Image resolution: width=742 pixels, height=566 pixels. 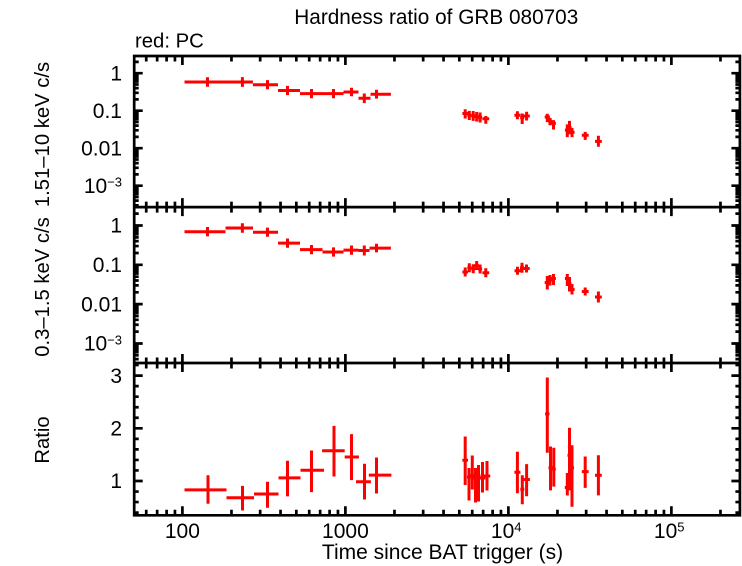 What do you see at coordinates (43, 287) in the screenshot?
I see `svg-text: 0.3–1.5 keV c/s` at bounding box center [43, 287].